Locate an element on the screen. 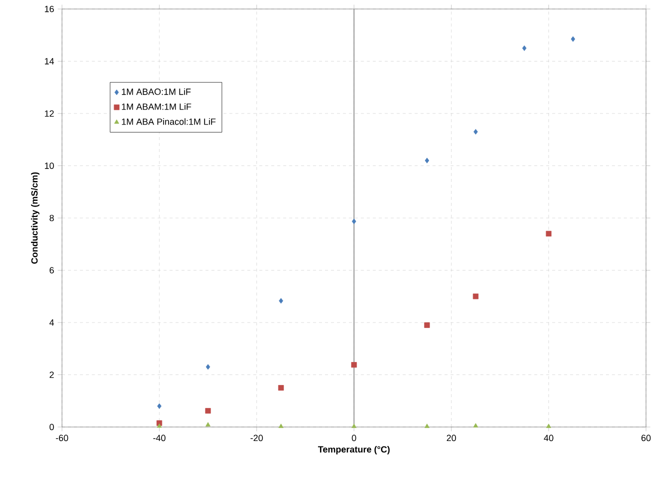 Image resolution: width=655 pixels, height=478 pixels. x-tick-label: -20 is located at coordinates (256, 438).